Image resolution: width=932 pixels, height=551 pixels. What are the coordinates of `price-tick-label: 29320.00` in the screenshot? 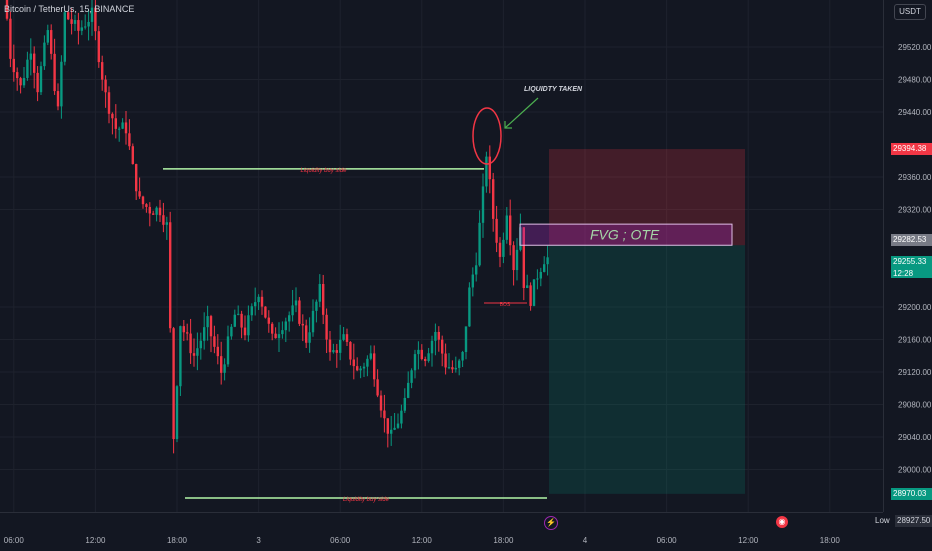 It's located at (915, 210).